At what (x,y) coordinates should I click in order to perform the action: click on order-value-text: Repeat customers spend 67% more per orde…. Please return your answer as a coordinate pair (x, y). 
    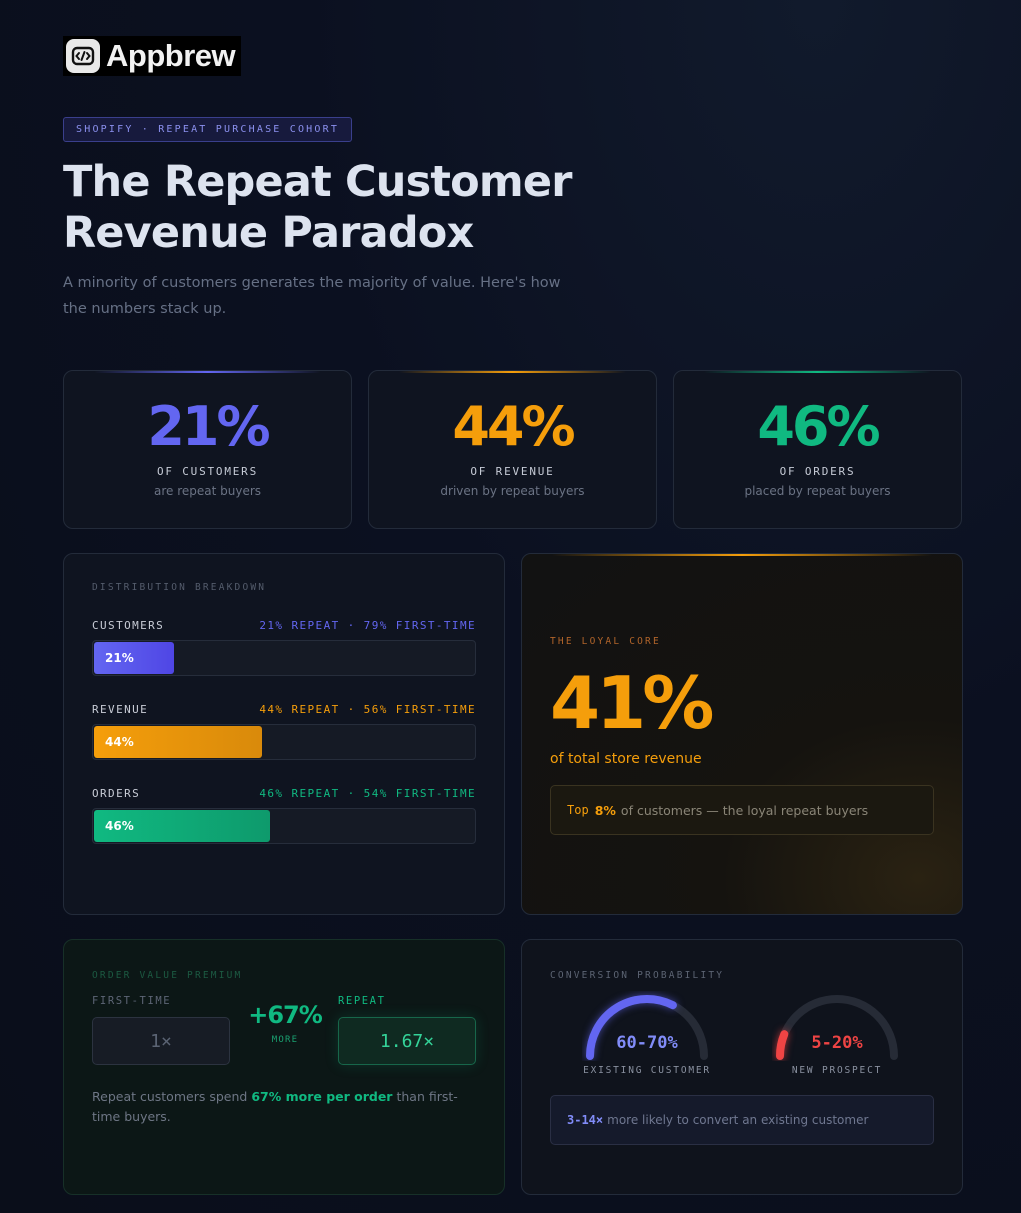
    Looking at the image, I should click on (285, 1107).